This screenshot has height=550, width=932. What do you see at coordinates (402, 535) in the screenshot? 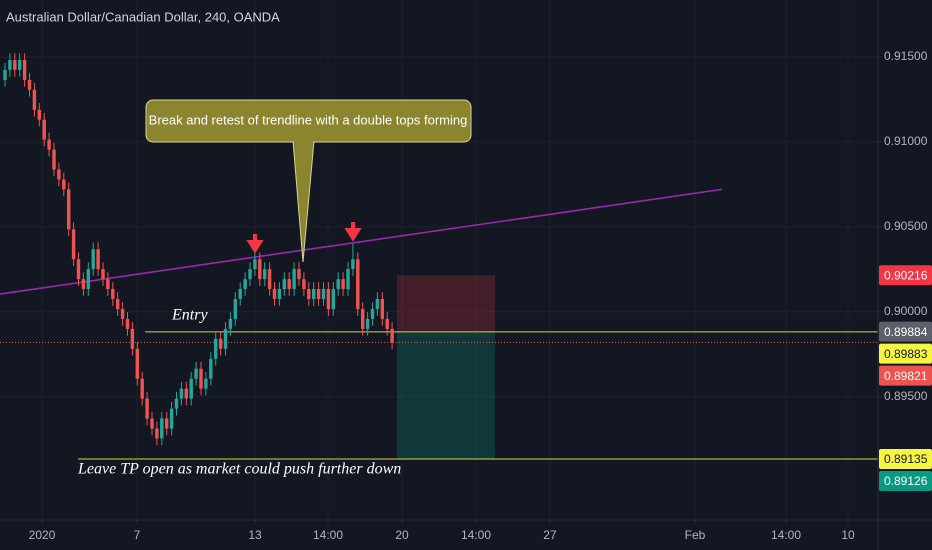
I see `x-tick-label: 20` at bounding box center [402, 535].